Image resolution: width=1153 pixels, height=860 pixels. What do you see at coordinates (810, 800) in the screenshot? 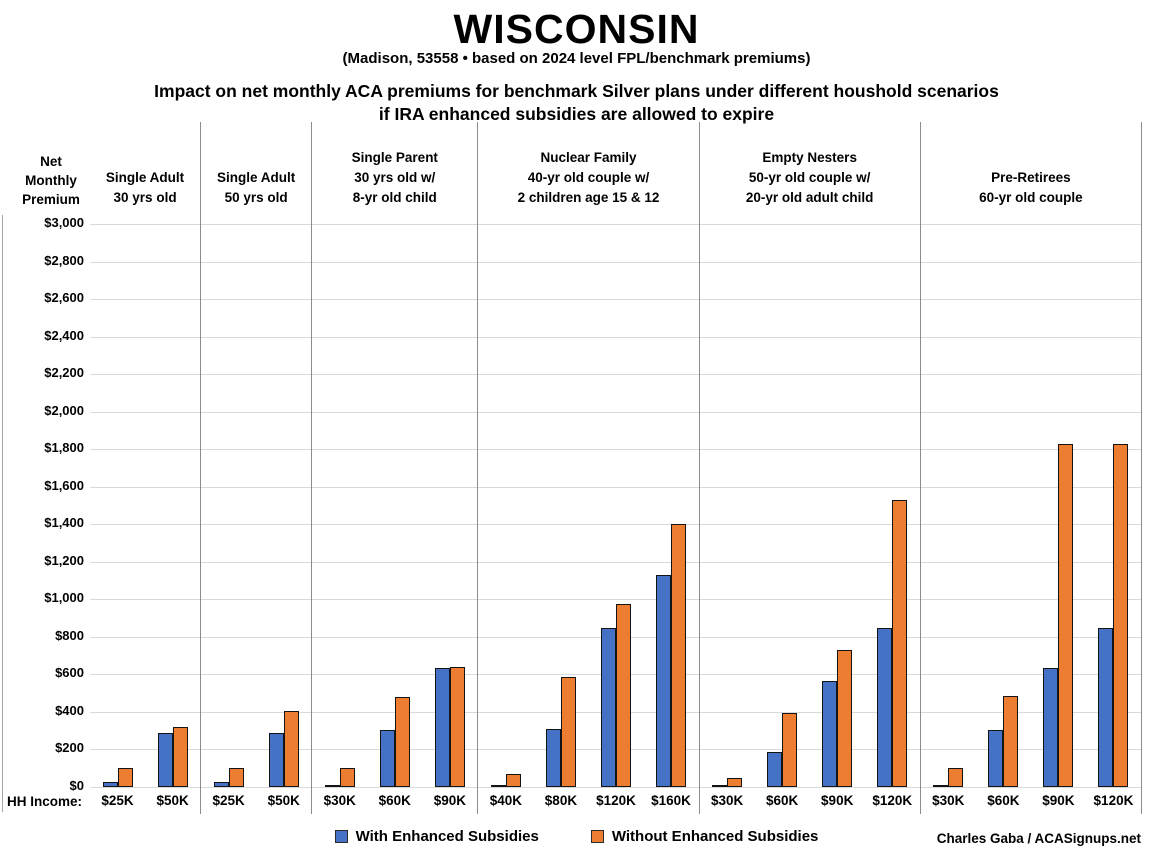
I see `group-labels-row: $30K $60K $90K $120K` at bounding box center [810, 800].